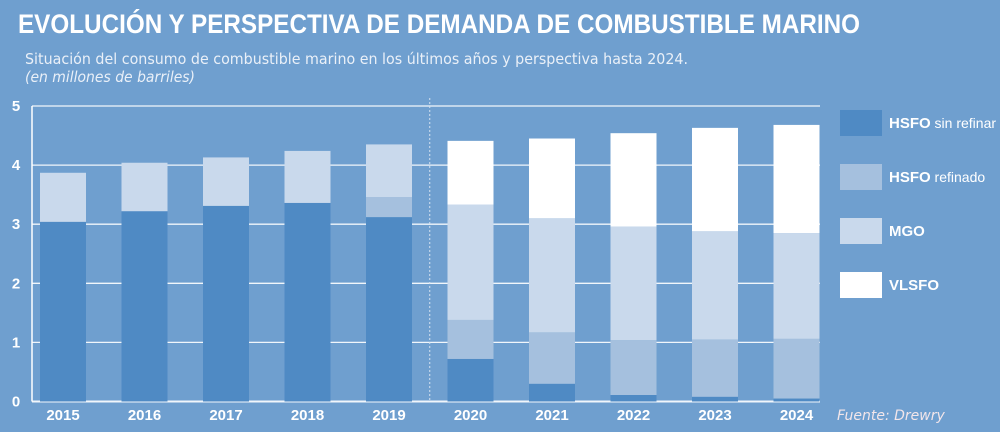  I want to click on x-tick-label: 2023, so click(714, 415).